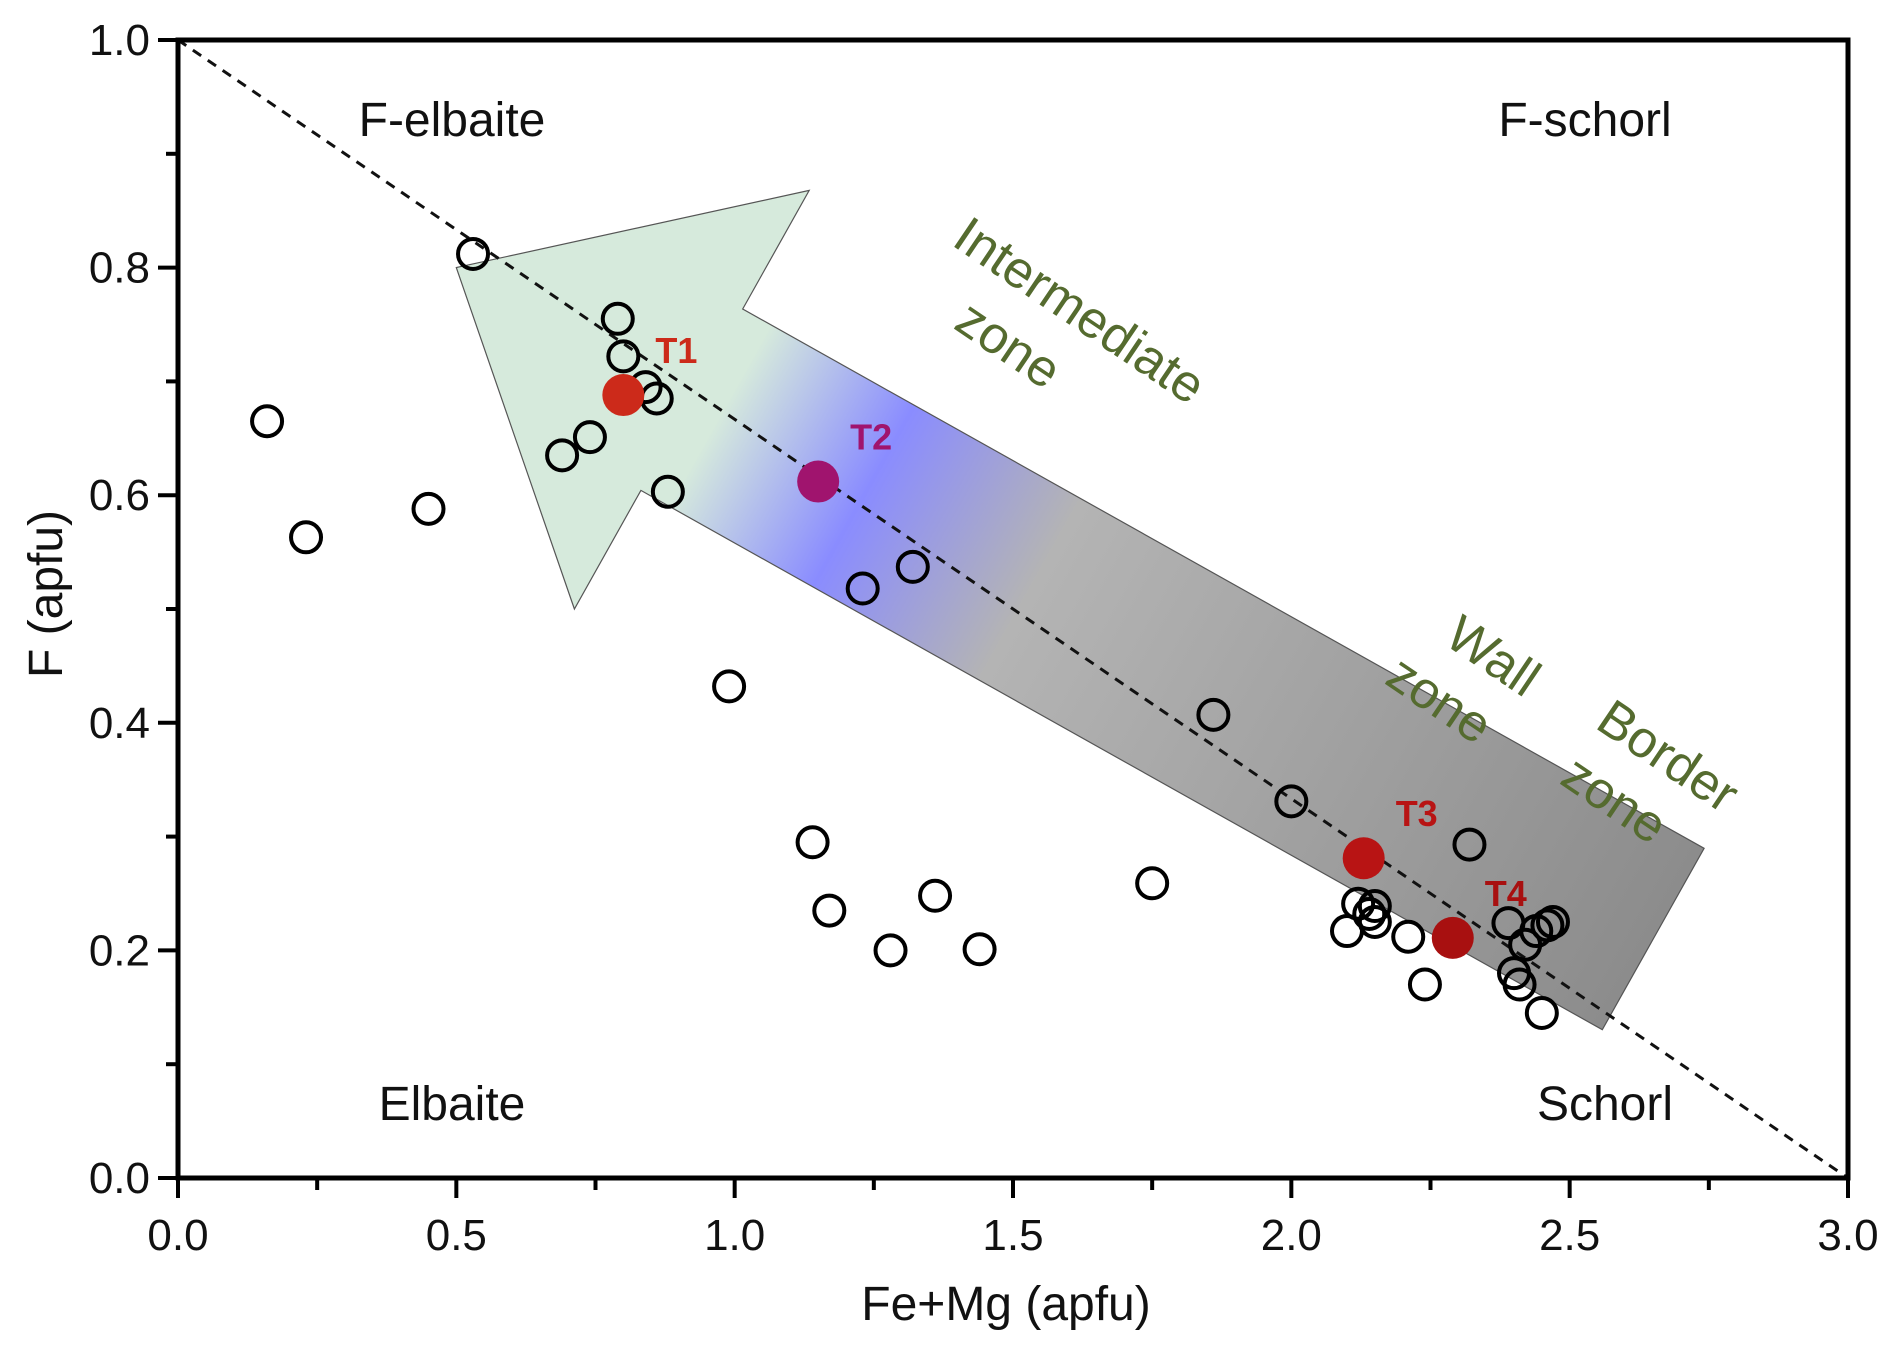  What do you see at coordinates (456, 1235) in the screenshot?
I see `x-tick-label-0.5: 0.5` at bounding box center [456, 1235].